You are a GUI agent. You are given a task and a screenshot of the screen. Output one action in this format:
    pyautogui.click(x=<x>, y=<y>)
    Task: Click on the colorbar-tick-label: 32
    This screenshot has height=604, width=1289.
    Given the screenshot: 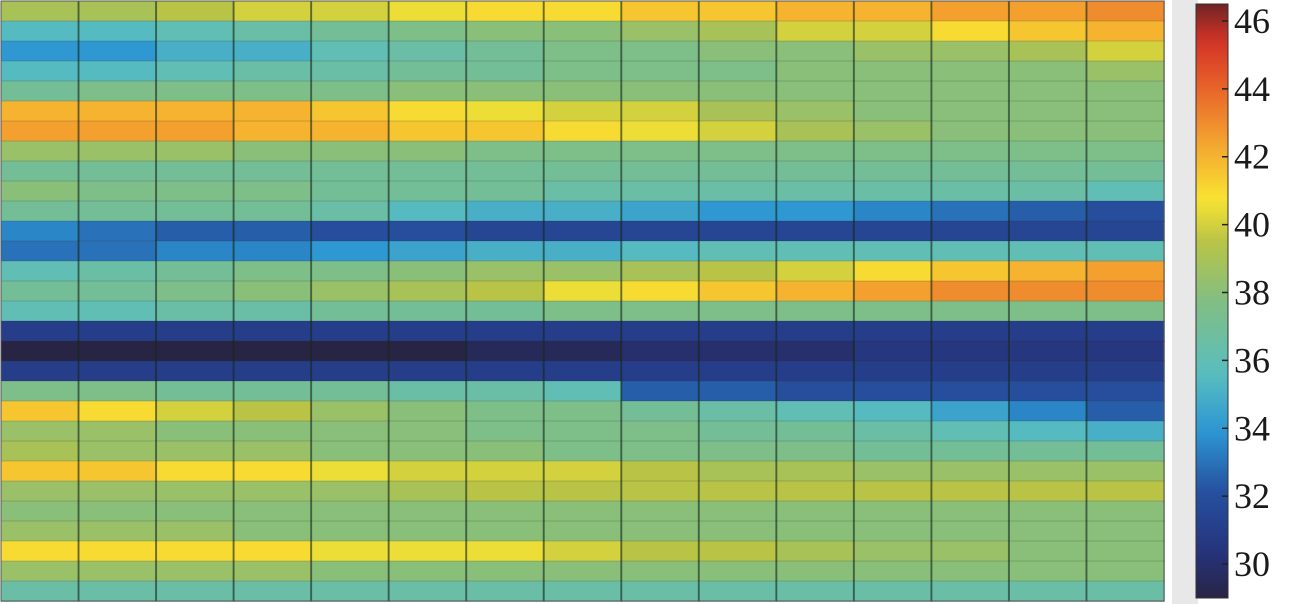 What is the action you would take?
    pyautogui.click(x=1252, y=496)
    